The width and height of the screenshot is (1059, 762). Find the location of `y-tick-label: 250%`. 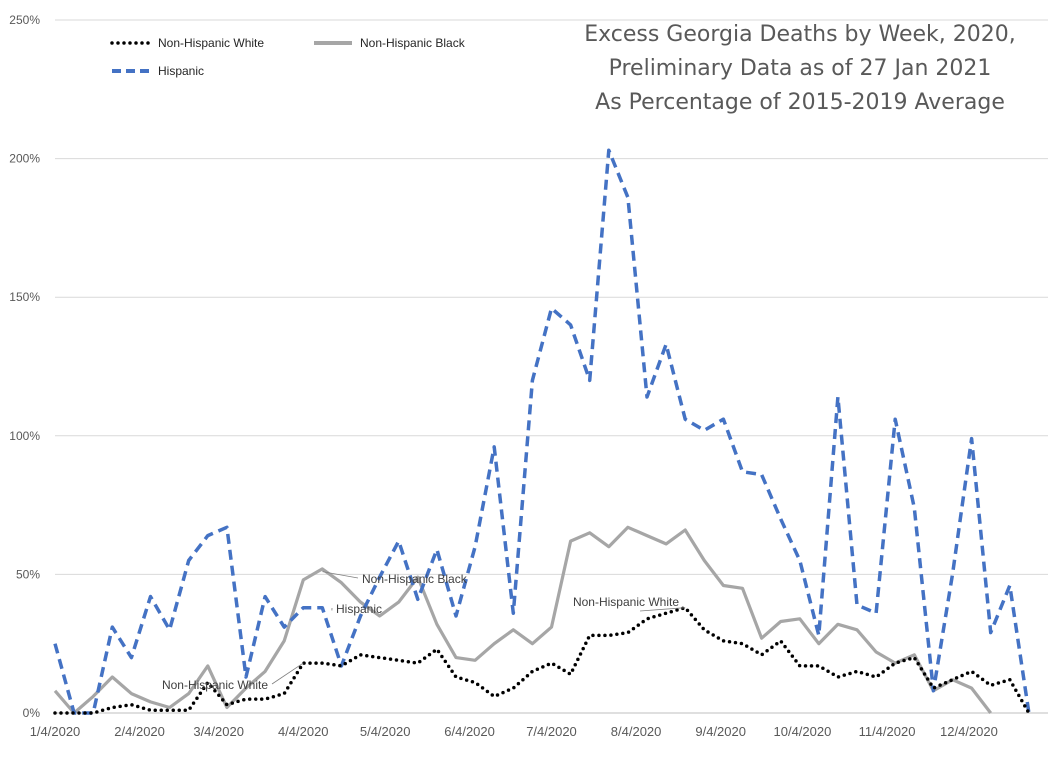

y-tick-label: 250% is located at coordinates (24, 20).